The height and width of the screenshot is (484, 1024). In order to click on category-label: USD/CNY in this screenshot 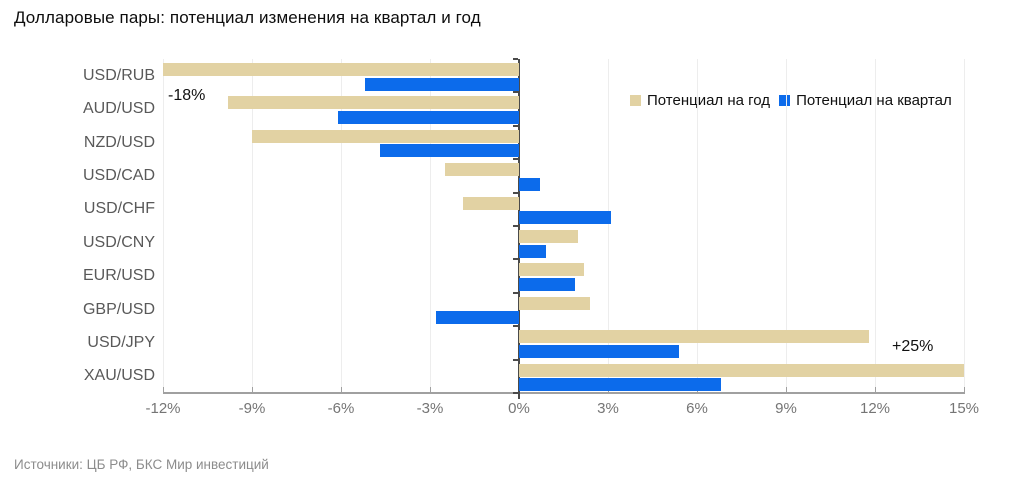, I will do `click(118, 242)`.